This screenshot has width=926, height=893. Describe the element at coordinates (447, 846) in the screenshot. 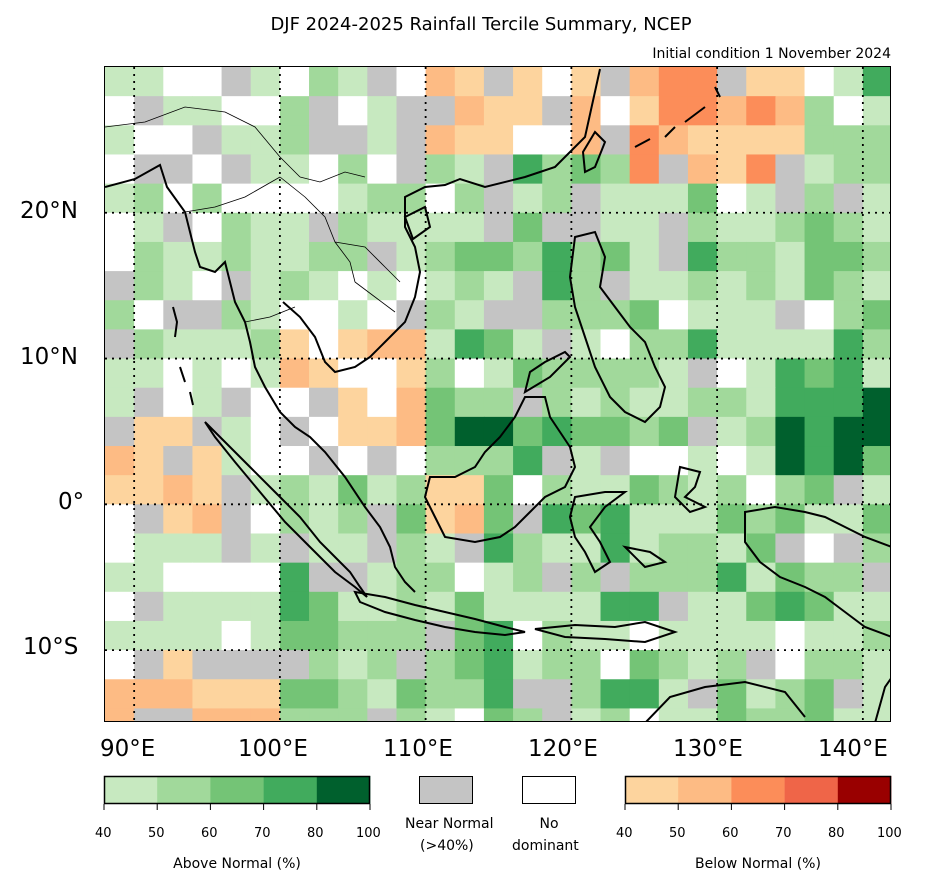

I see `near-normal-label-2: (>40%)` at that location.